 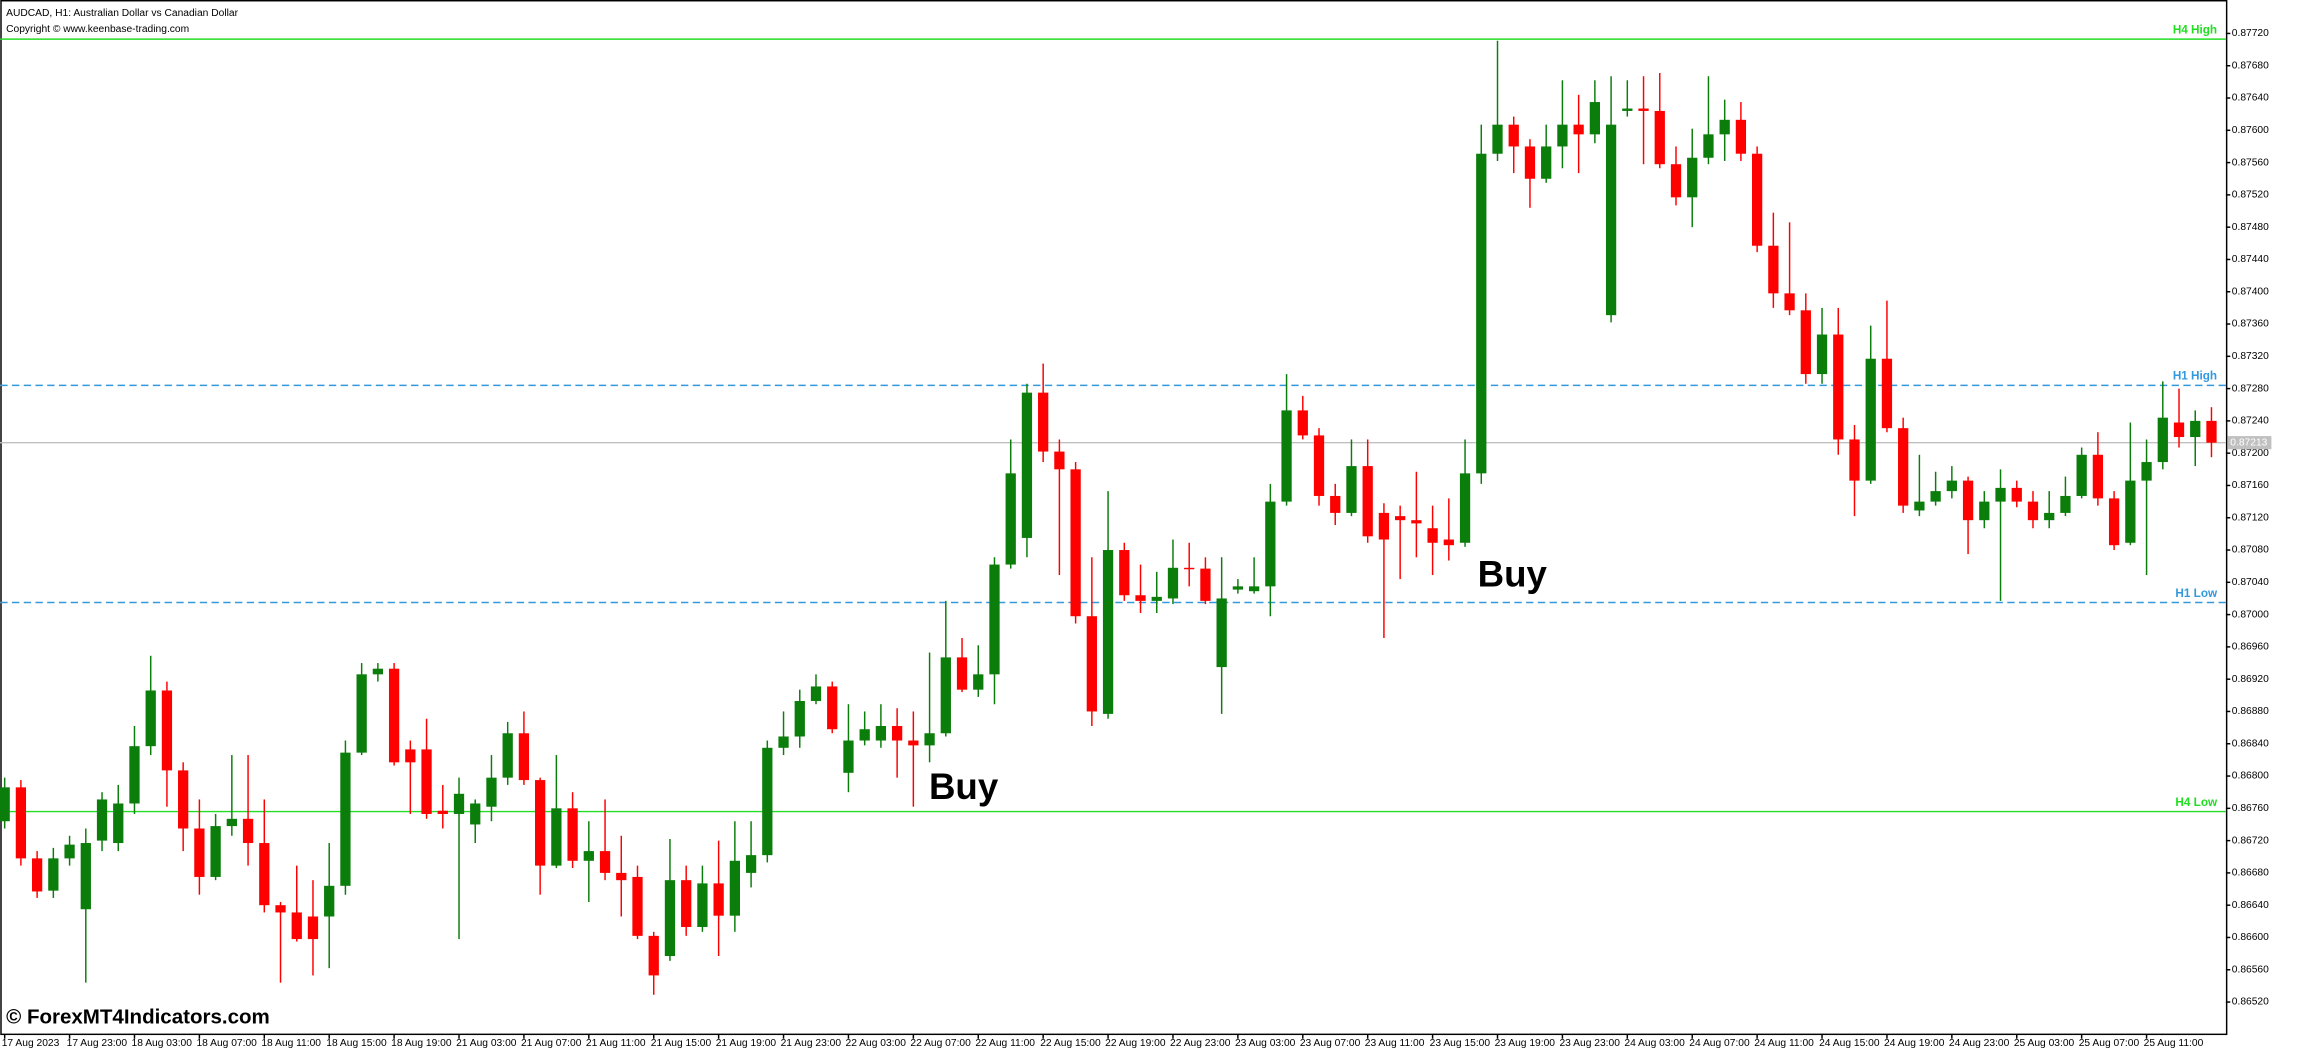 What do you see at coordinates (2250, 485) in the screenshot?
I see `y-tick-label: 0.87160` at bounding box center [2250, 485].